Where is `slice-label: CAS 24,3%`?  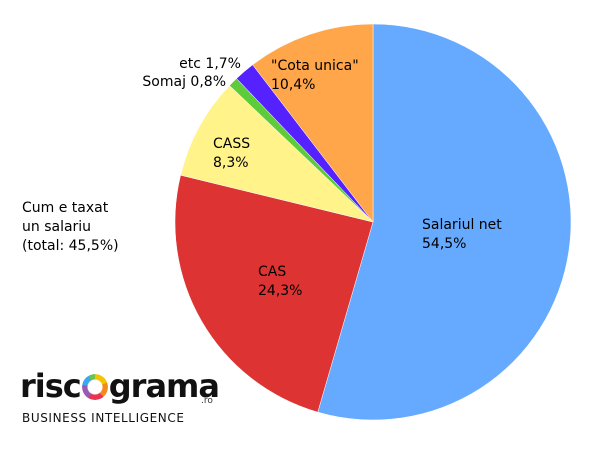
slice-label: CAS 24,3% is located at coordinates (280, 281).